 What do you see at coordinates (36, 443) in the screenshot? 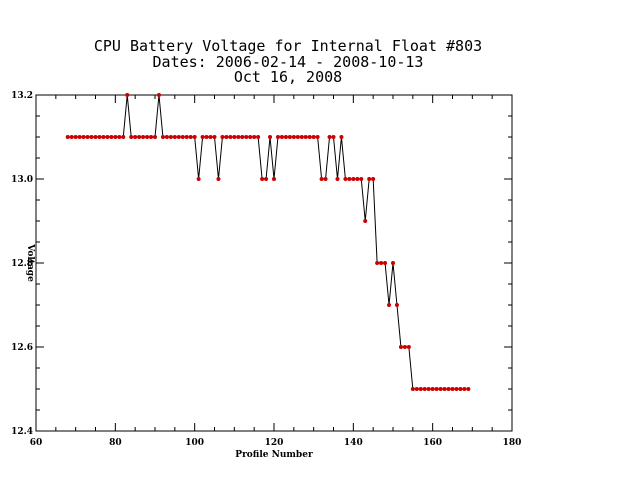
I see `x-tick-label: 60` at bounding box center [36, 443].